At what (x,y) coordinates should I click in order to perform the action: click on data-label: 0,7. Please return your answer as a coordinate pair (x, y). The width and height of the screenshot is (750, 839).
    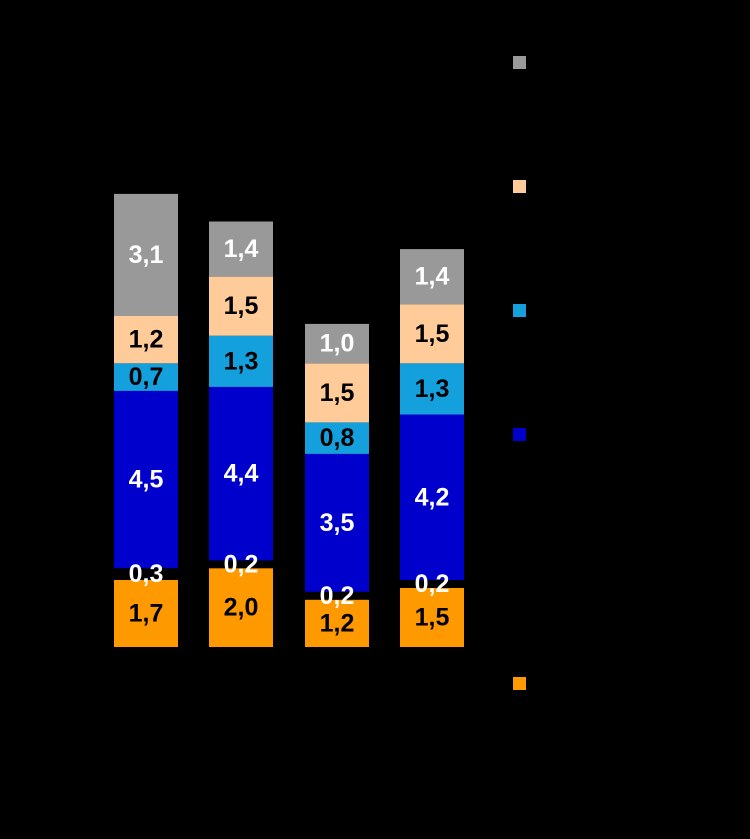
    Looking at the image, I should click on (146, 377).